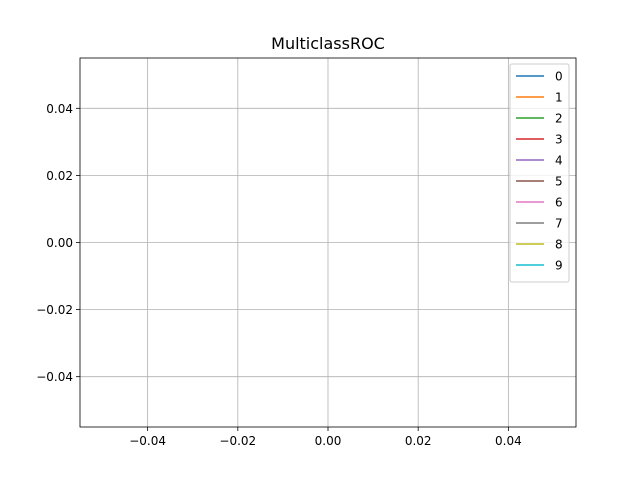  I want to click on legend-label-8: 8, so click(559, 245).